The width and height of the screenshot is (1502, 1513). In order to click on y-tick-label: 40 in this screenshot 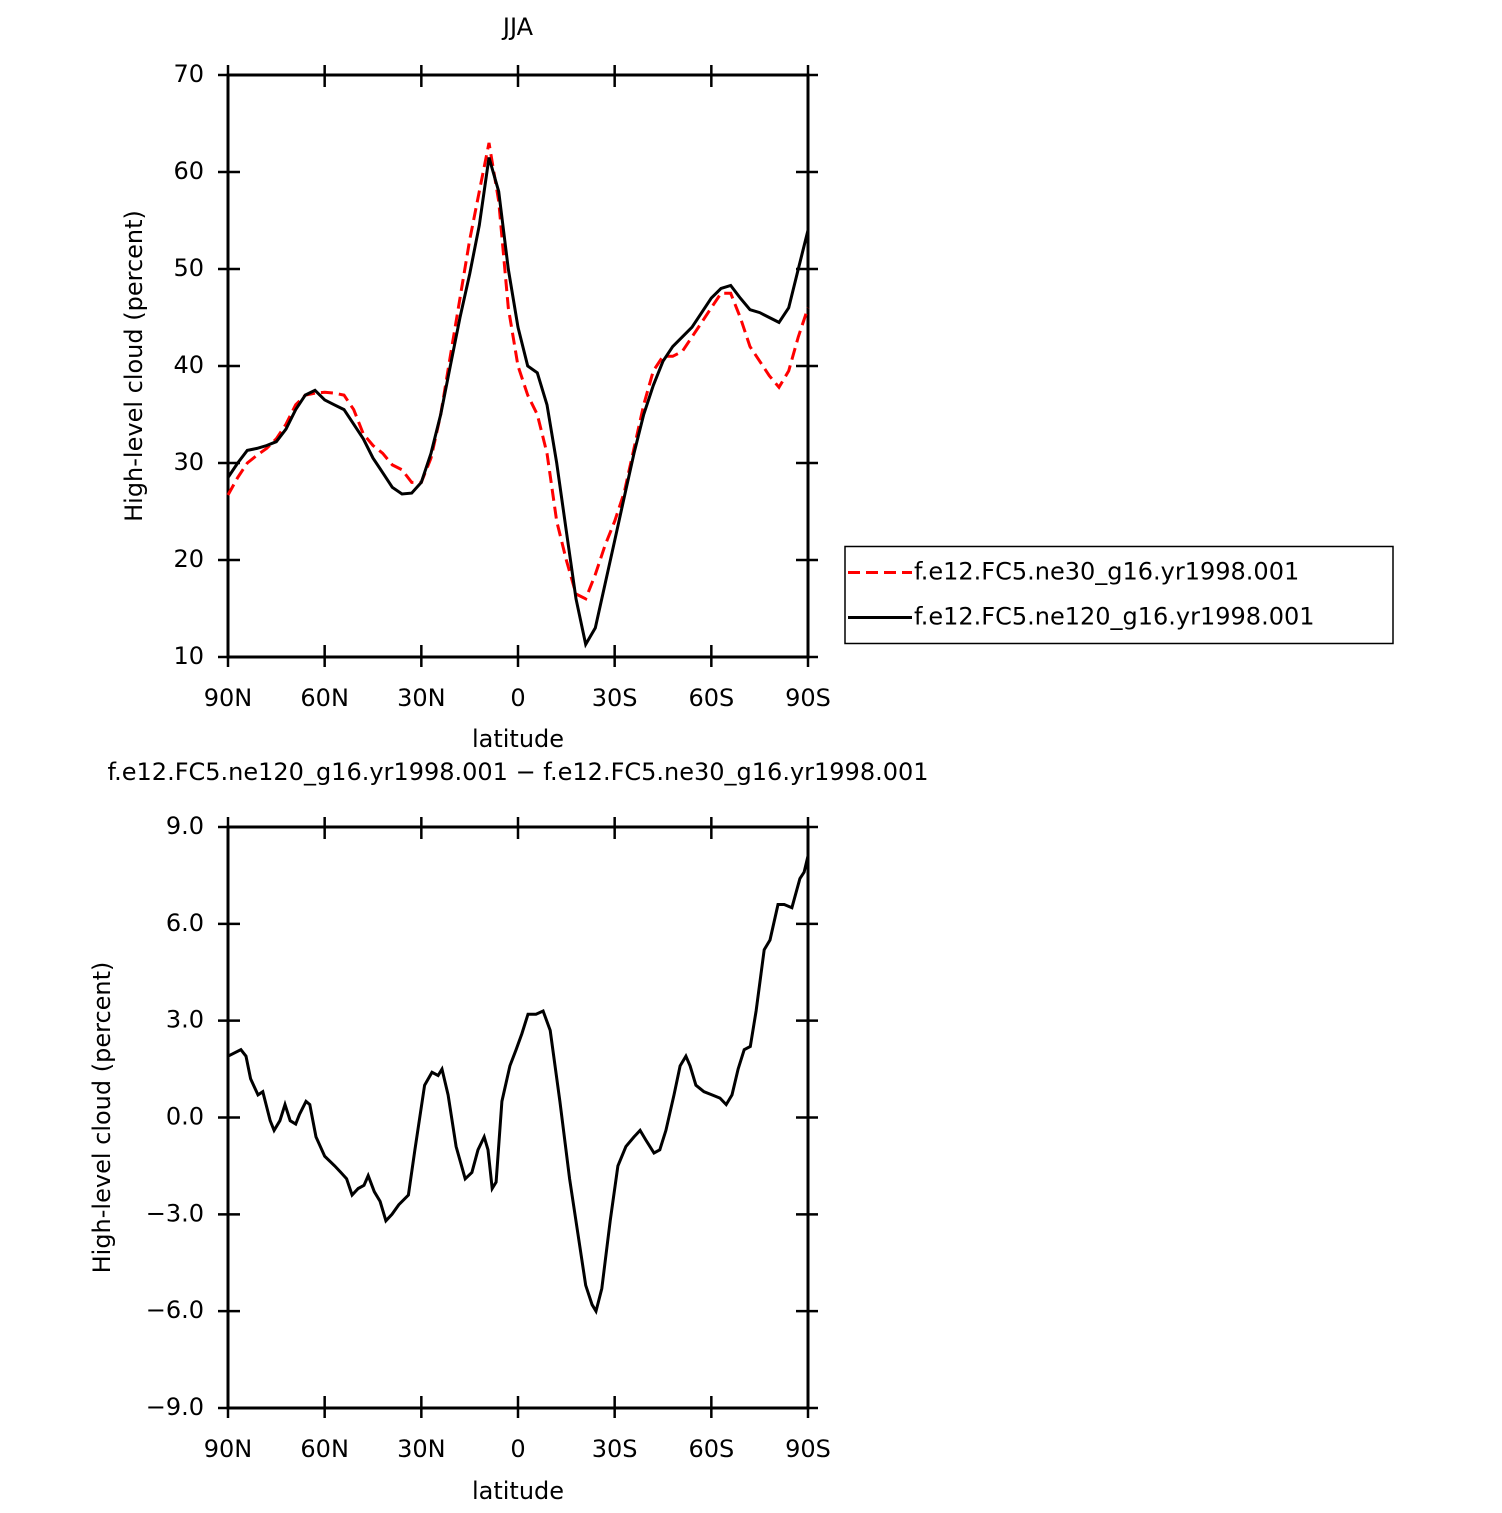, I will do `click(188, 365)`.